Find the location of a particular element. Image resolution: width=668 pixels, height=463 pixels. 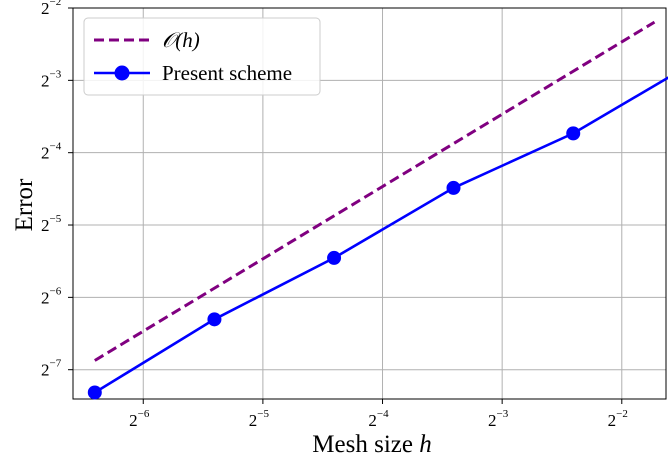

x-tick-label: 2−2 is located at coordinates (618, 419).